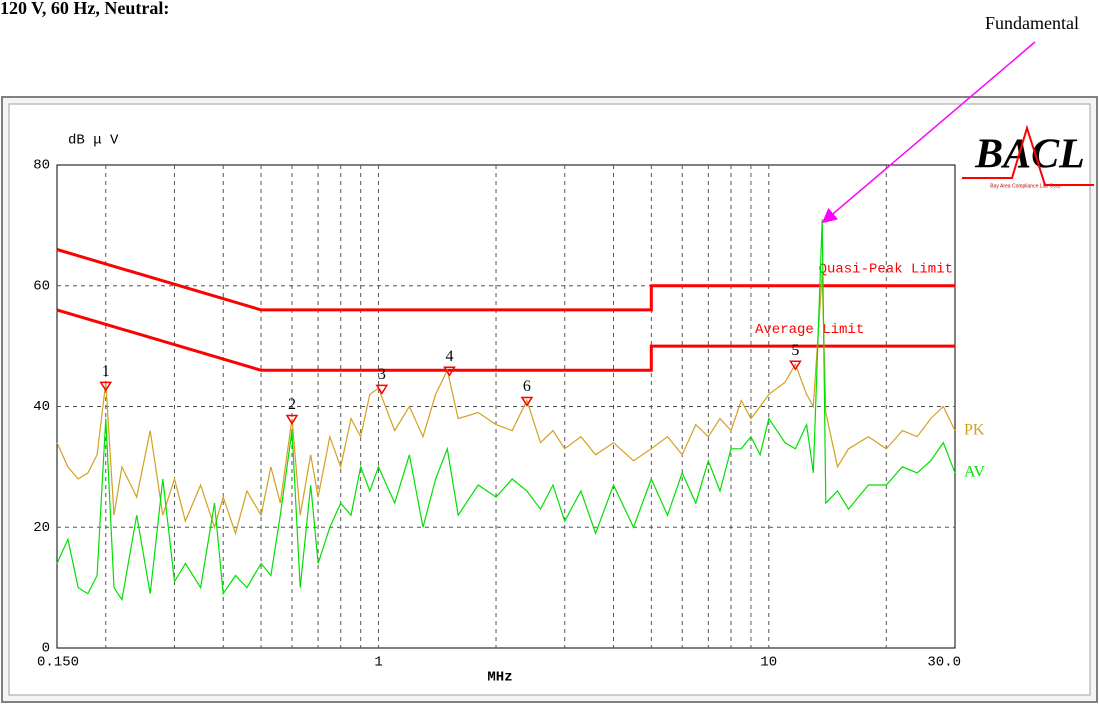 The height and width of the screenshot is (704, 1099). What do you see at coordinates (41, 286) in the screenshot?
I see `y-tick-label: 60` at bounding box center [41, 286].